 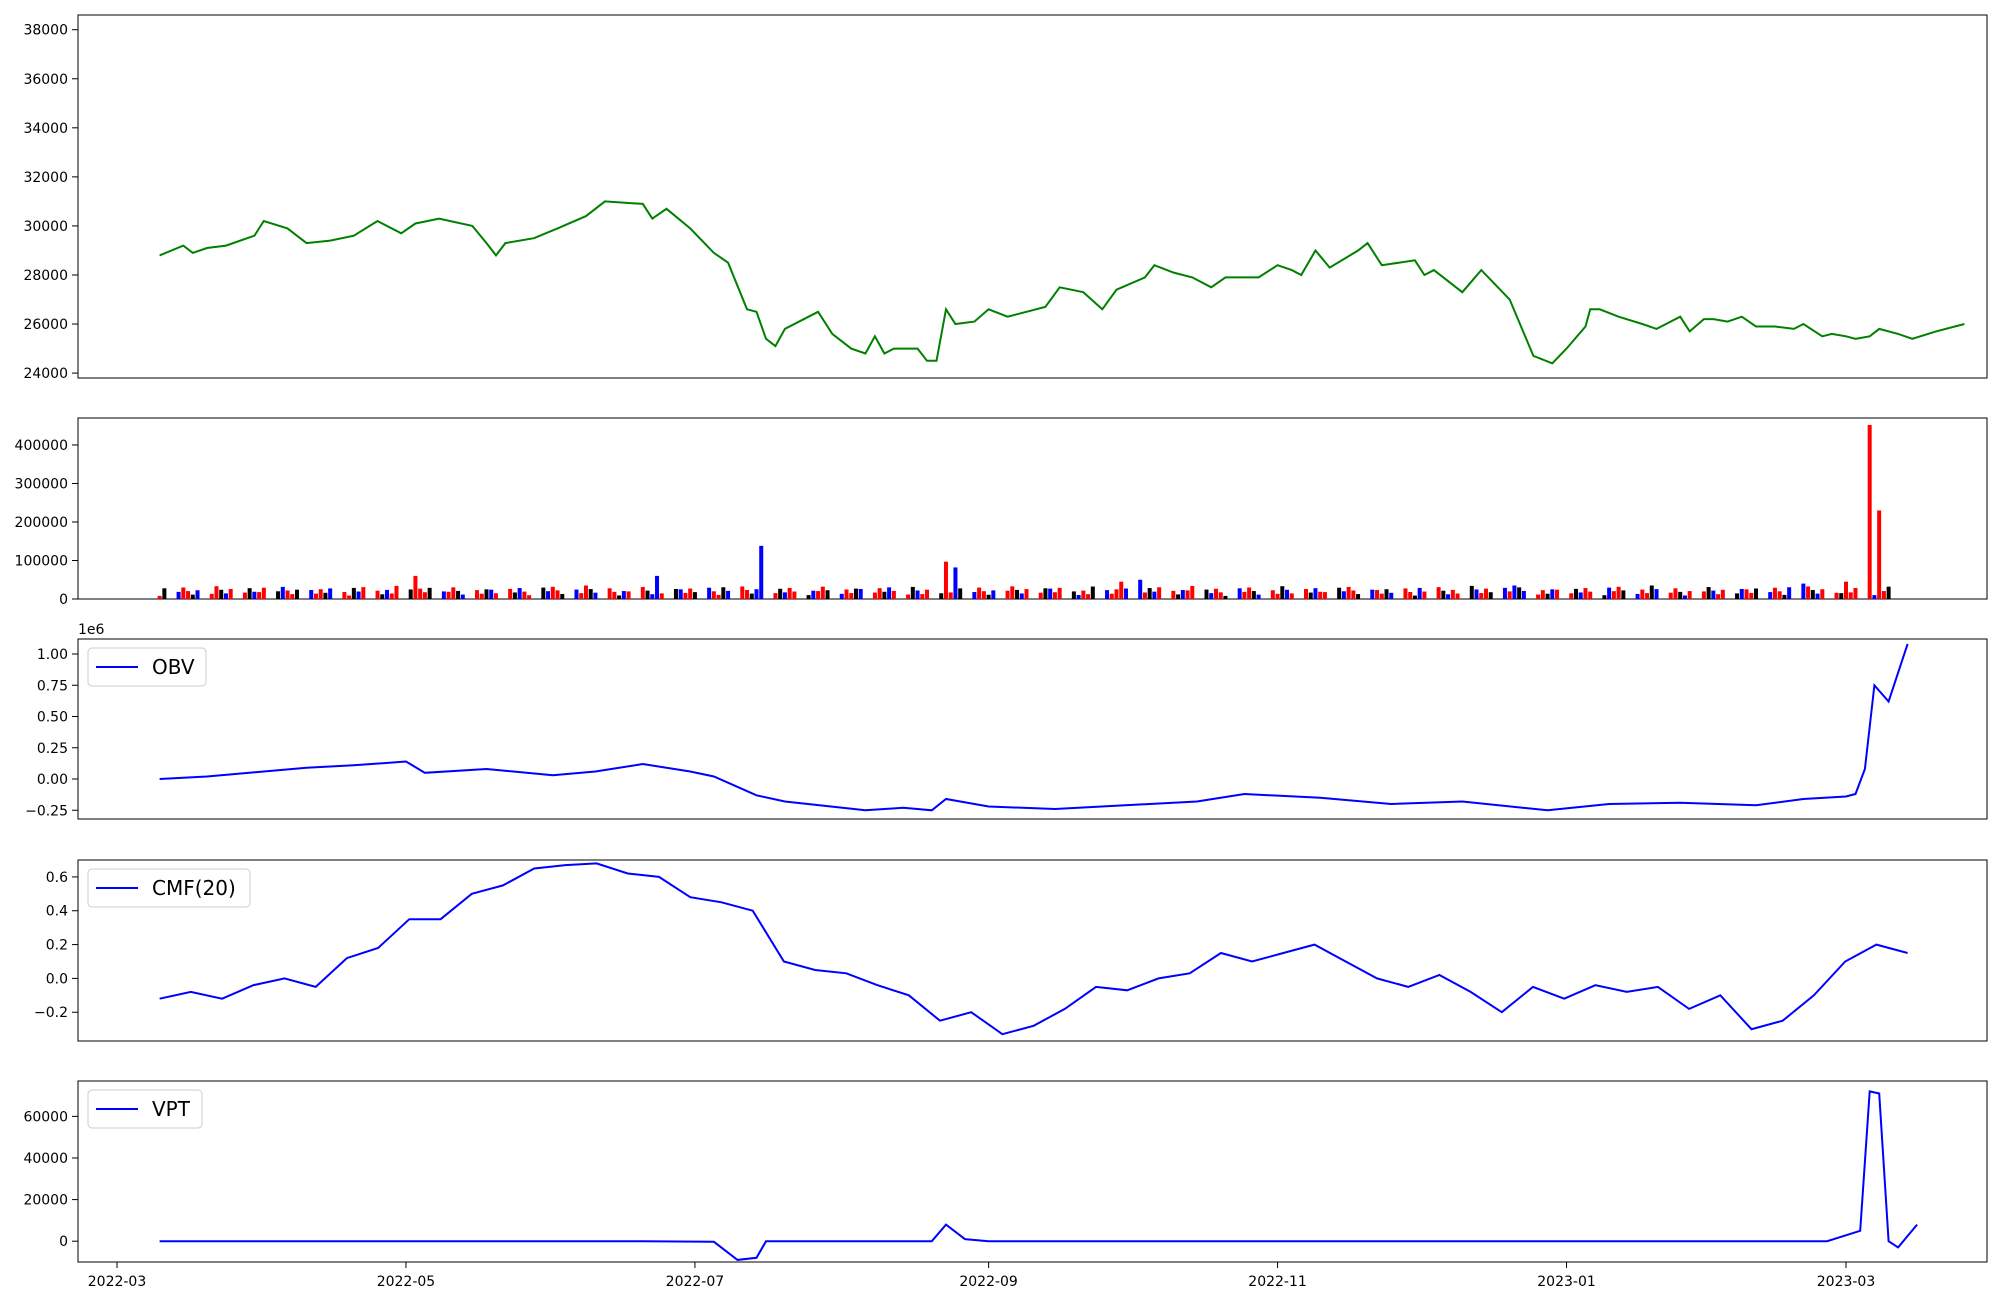 What do you see at coordinates (45, 129) in the screenshot?
I see `price-ytick-label: 34000` at bounding box center [45, 129].